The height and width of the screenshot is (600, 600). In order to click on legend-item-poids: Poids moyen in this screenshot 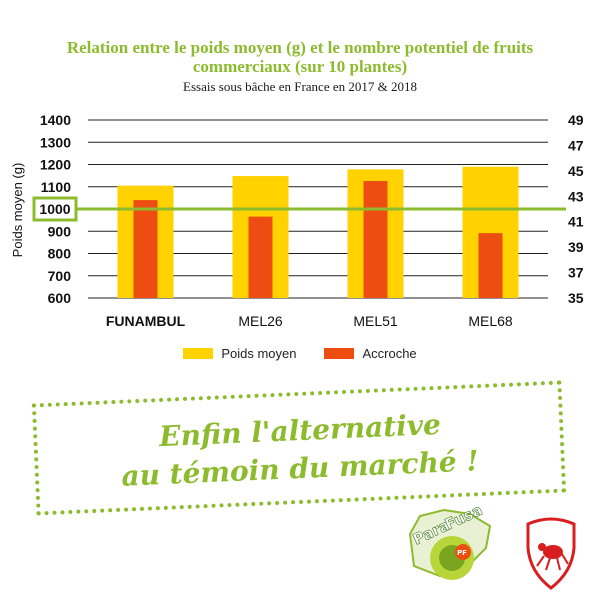, I will do `click(239, 353)`.